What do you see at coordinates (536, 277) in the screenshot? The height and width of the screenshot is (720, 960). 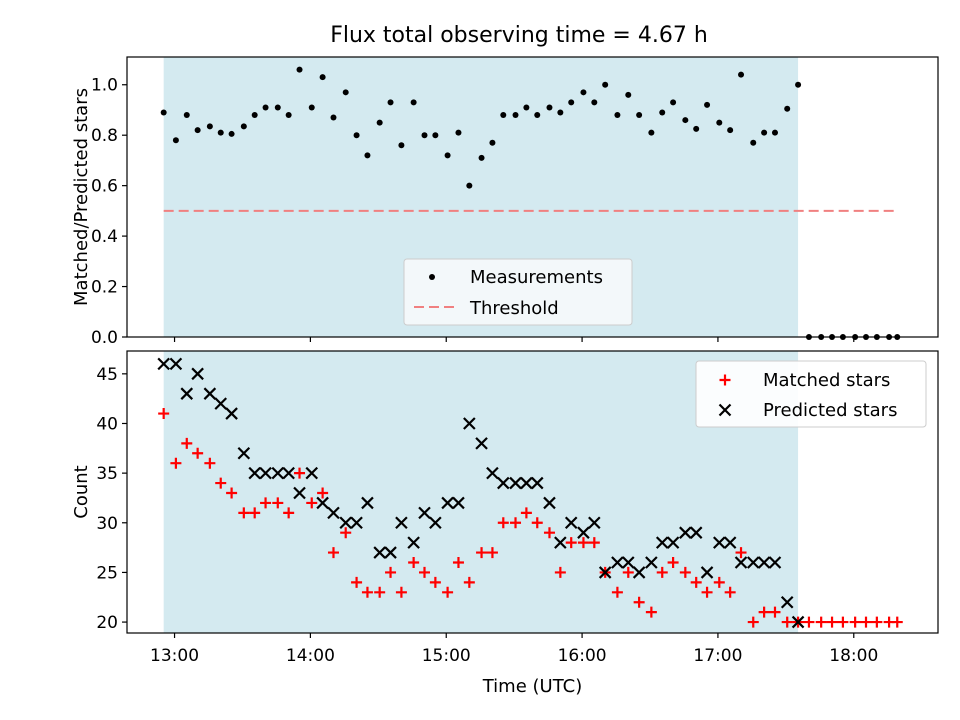 I see `legend-label: Measurements` at bounding box center [536, 277].